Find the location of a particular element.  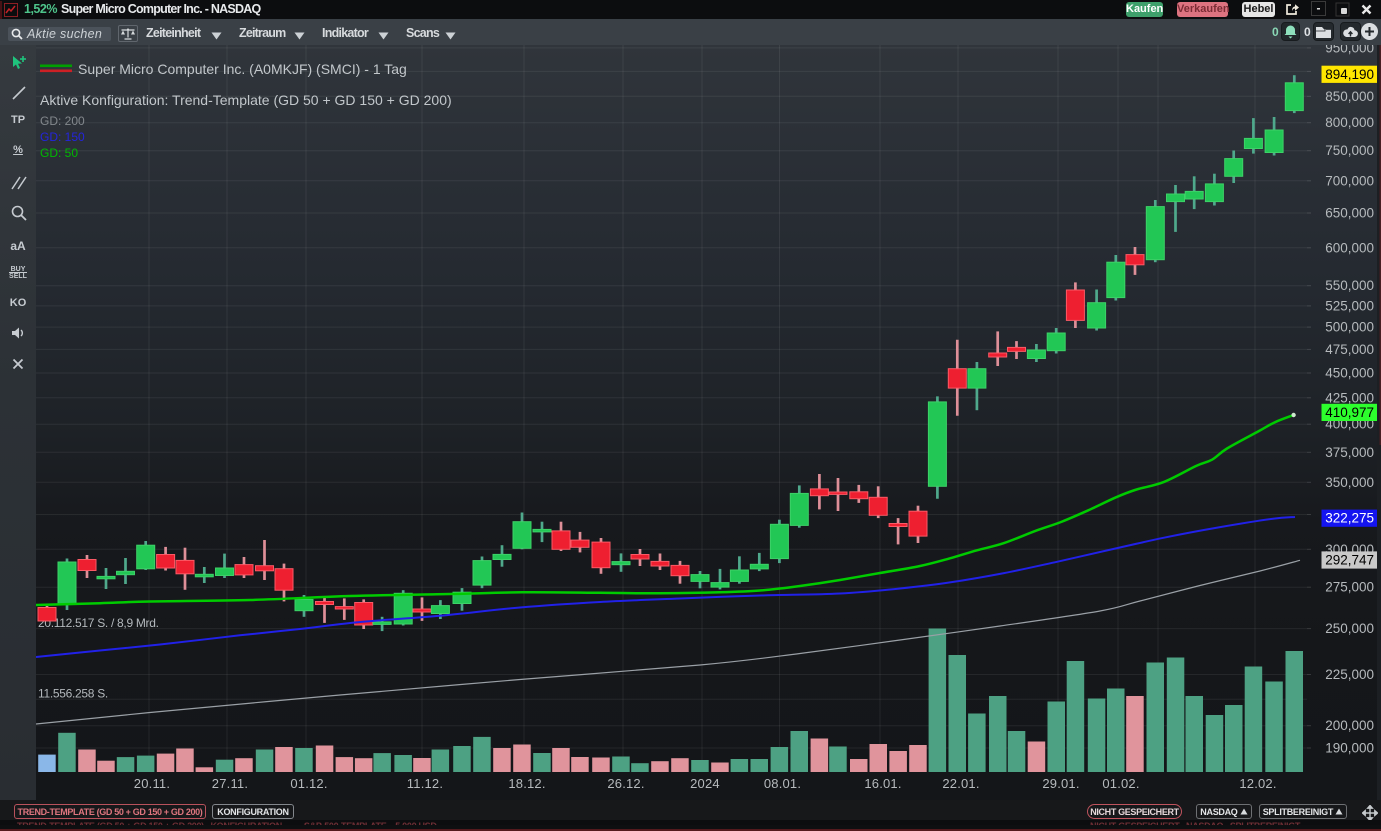

svg-text: 190,000 is located at coordinates (1349, 748).